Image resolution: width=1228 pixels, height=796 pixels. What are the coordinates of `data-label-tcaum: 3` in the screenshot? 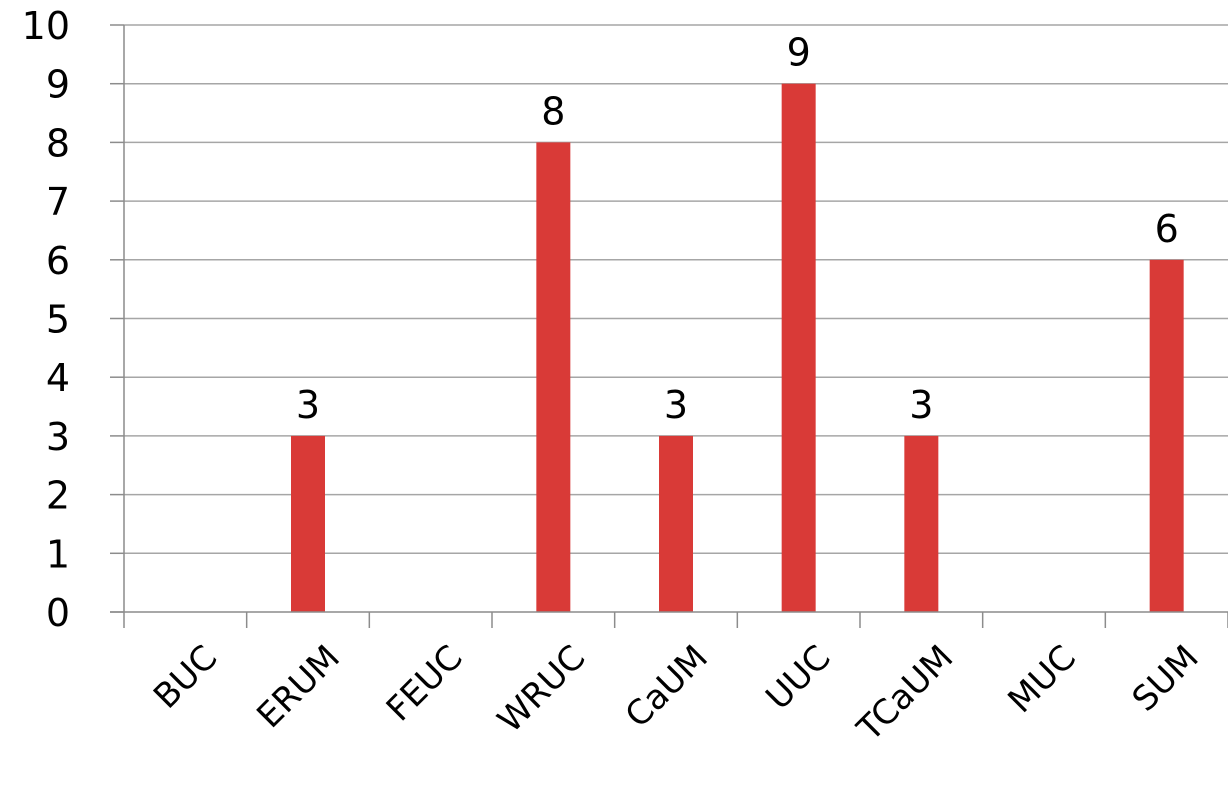 It's located at (921, 405).